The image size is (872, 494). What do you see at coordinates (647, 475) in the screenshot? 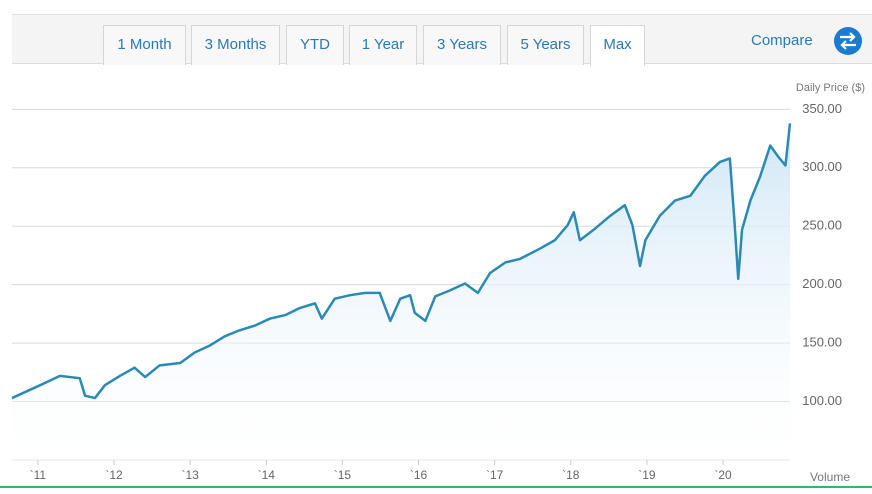
I see `x-tick-label: `19` at bounding box center [647, 475].